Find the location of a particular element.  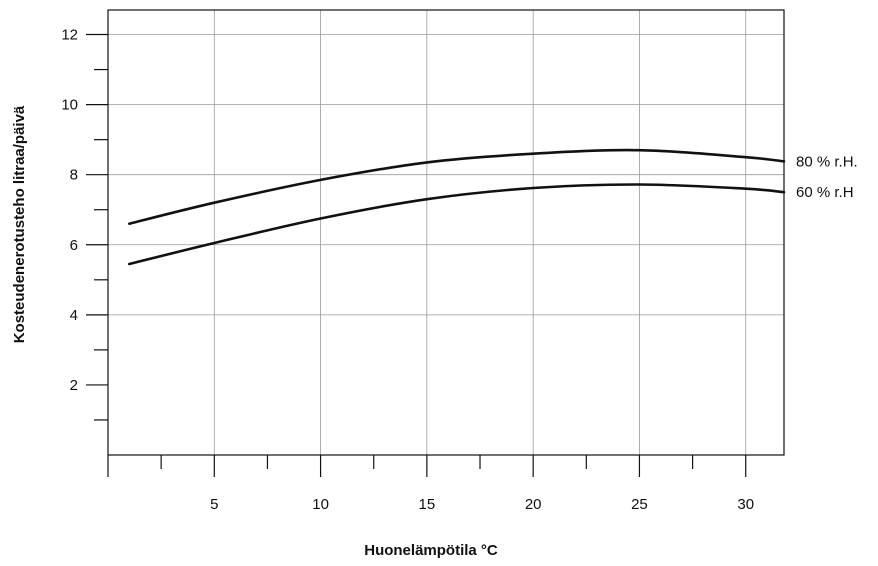

x-tick-label: 15 is located at coordinates (427, 504).